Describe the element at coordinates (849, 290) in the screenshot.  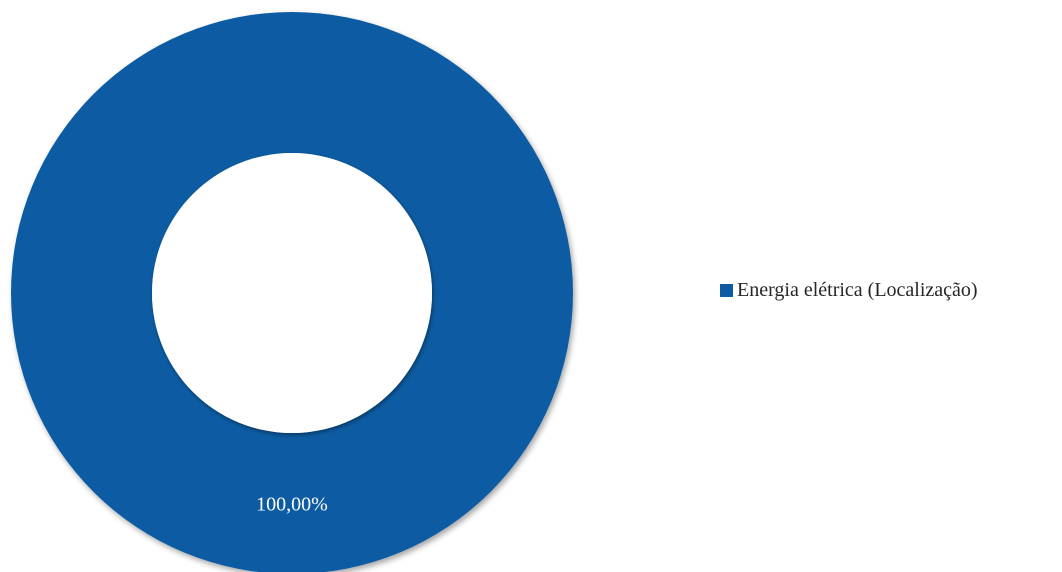
I see `legend: Energia elétrica (Localização)` at that location.